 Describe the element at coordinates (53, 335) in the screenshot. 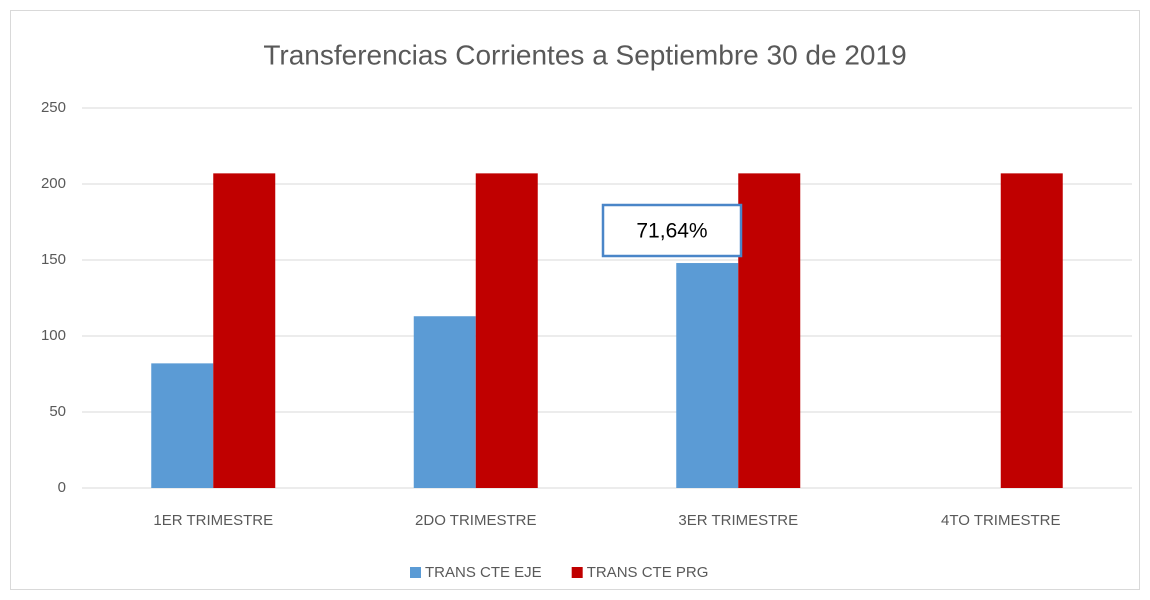

I see `y-tick-label: 100` at that location.